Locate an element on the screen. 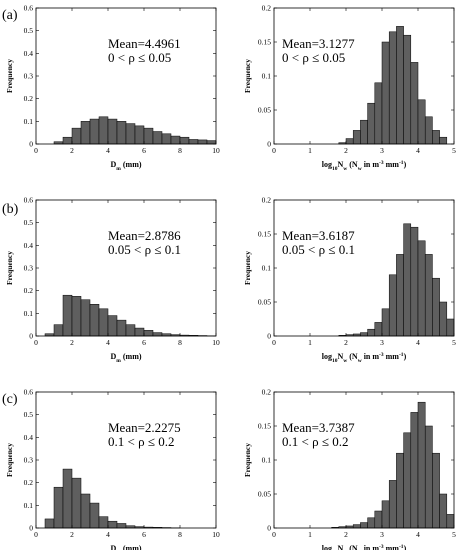  mean-annotation: Mean=3.7387 is located at coordinates (318, 427).